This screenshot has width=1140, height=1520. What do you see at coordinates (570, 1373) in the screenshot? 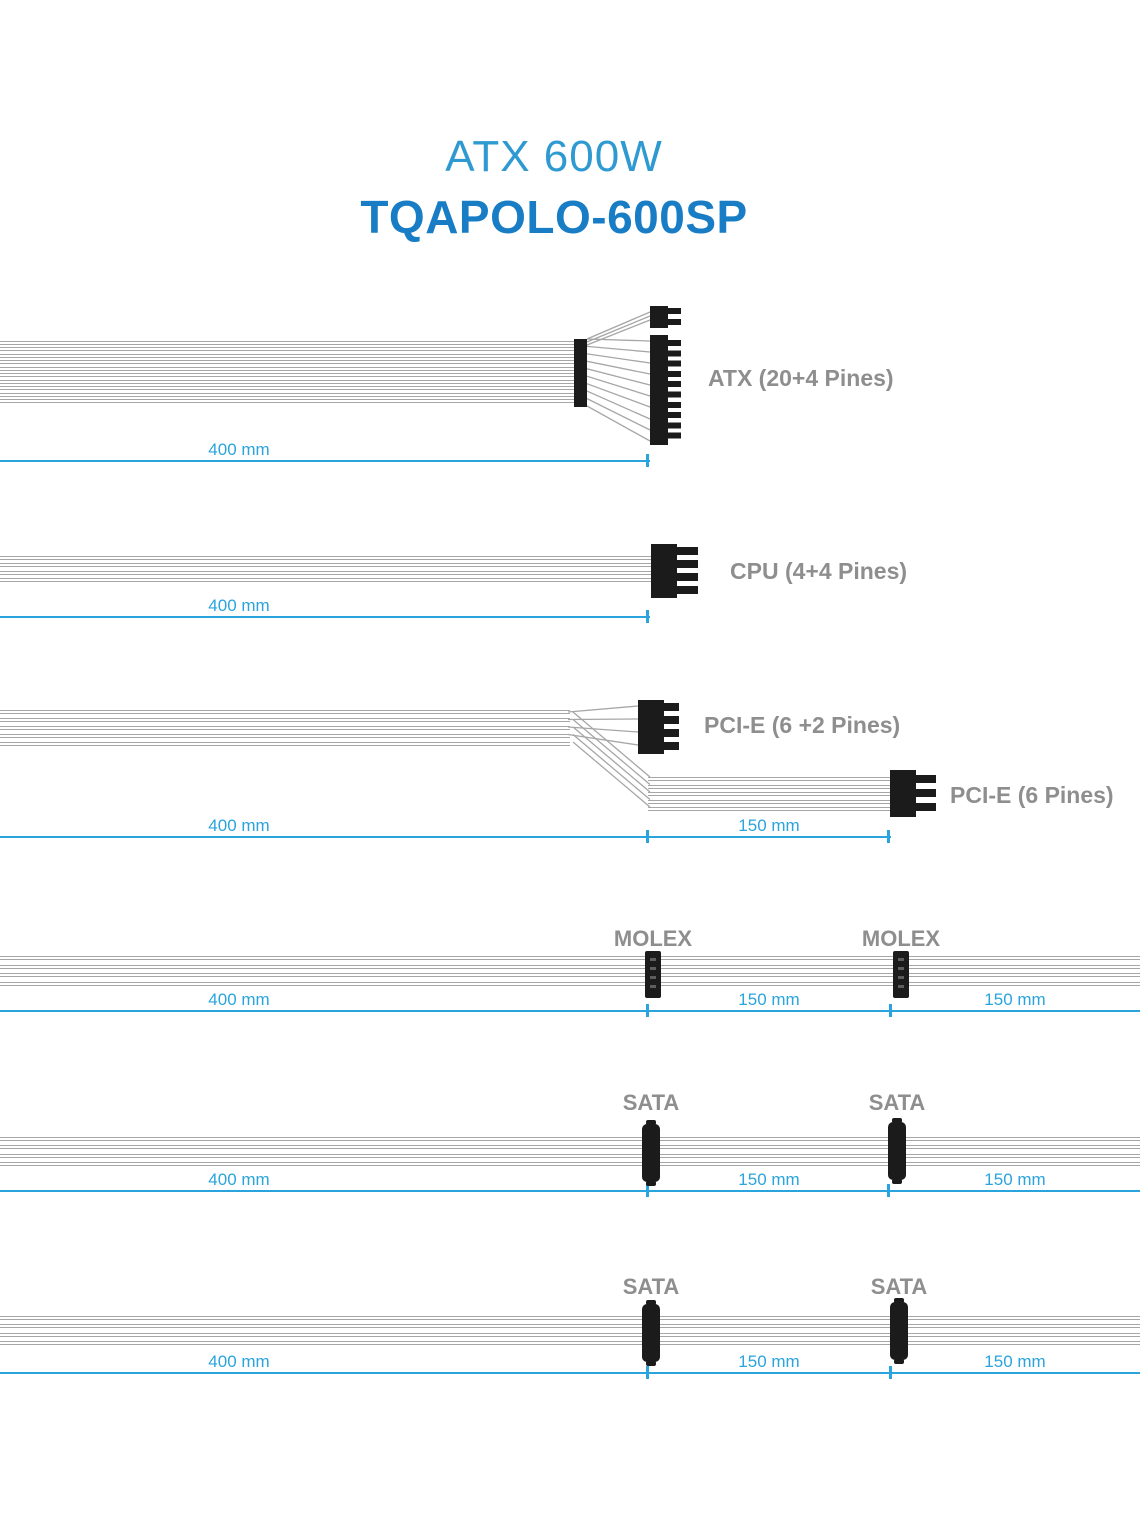
I see `sata2-measure-line` at bounding box center [570, 1373].